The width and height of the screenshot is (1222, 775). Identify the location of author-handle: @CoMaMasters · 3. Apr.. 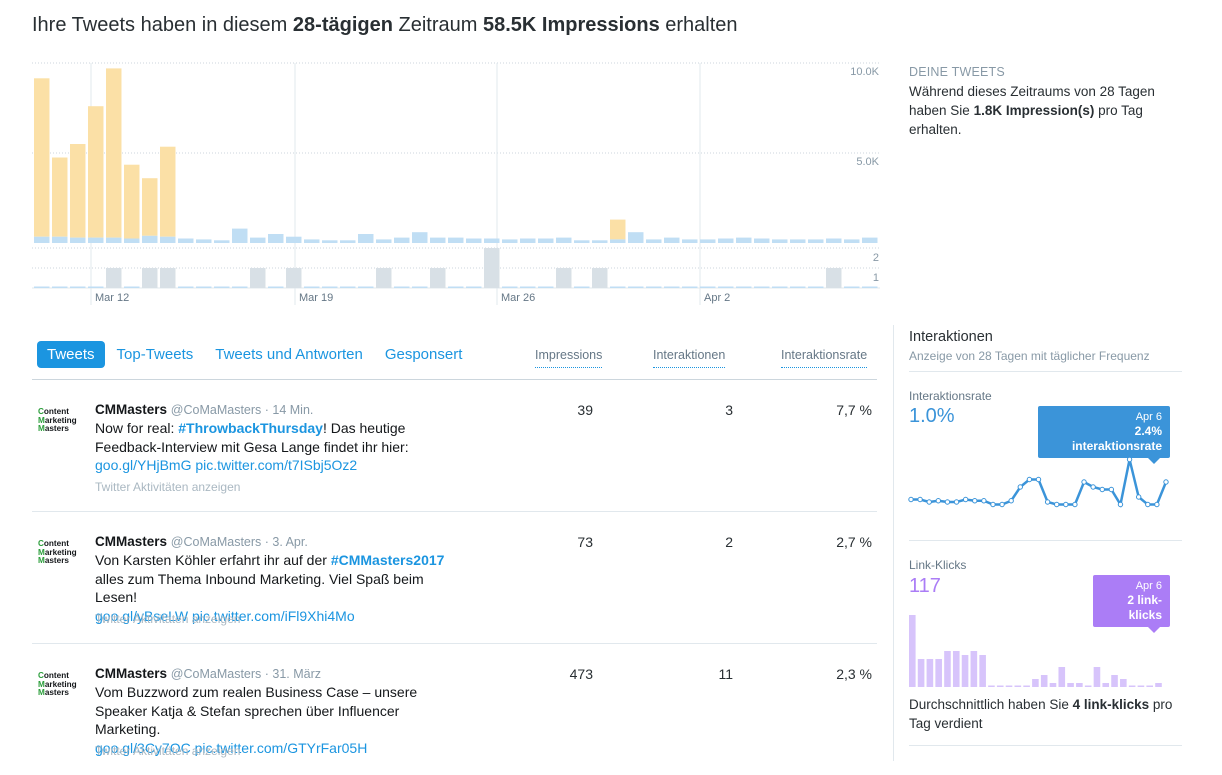
(239, 542).